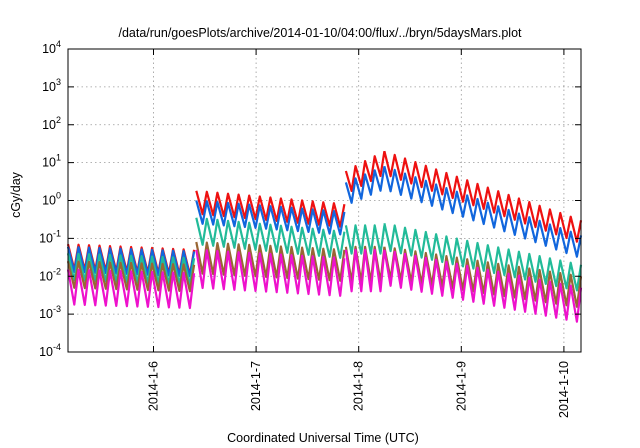 This screenshot has height=448, width=640. What do you see at coordinates (461, 386) in the screenshot?
I see `x-tick-label: 2014-1-9` at bounding box center [461, 386].